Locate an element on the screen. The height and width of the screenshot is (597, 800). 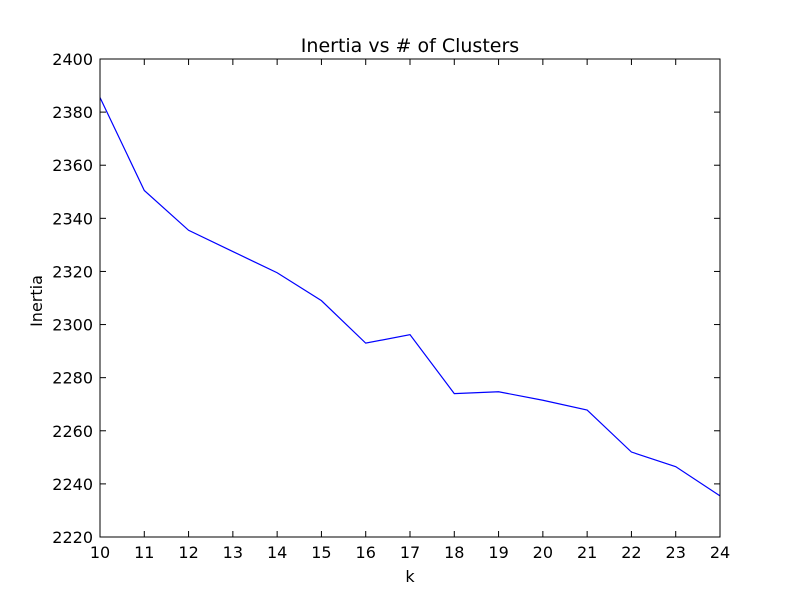
y-tick-label: 2260 is located at coordinates (72, 431).